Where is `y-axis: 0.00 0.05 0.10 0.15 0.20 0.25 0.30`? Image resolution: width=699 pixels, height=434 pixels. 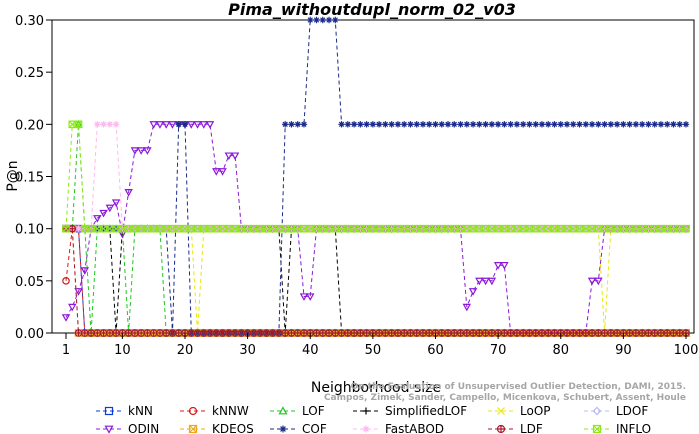
y-axis: 0.00 0.05 0.10 0.15 0.20 0.25 0.30 is located at coordinates (33, 178).